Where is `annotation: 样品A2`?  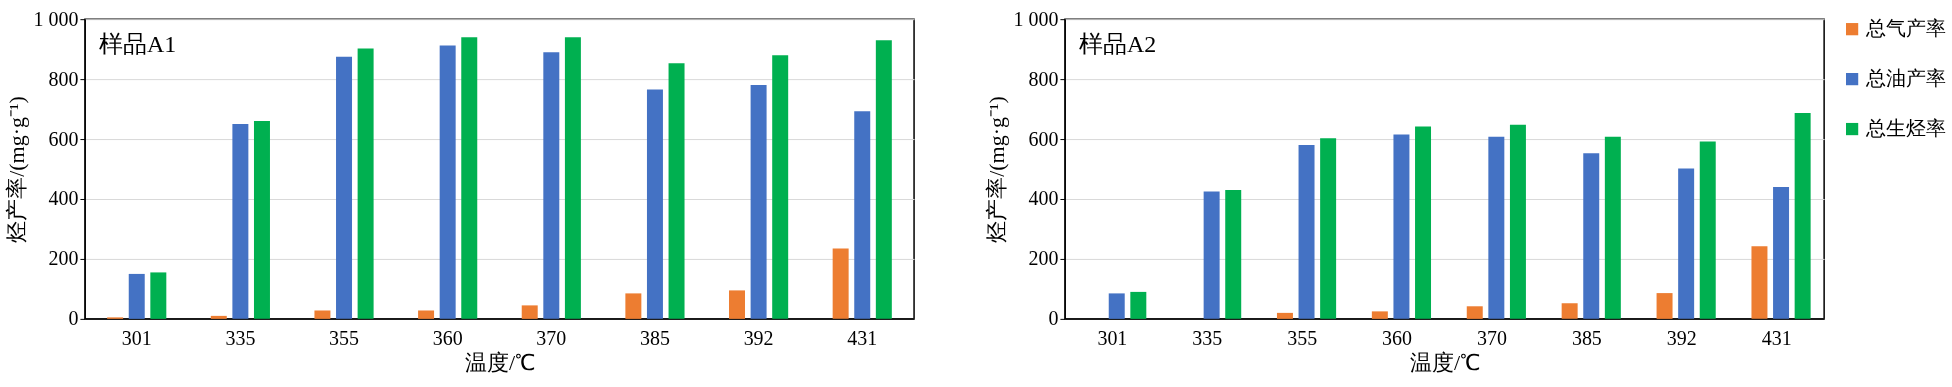 annotation: 样品A2 is located at coordinates (1117, 44).